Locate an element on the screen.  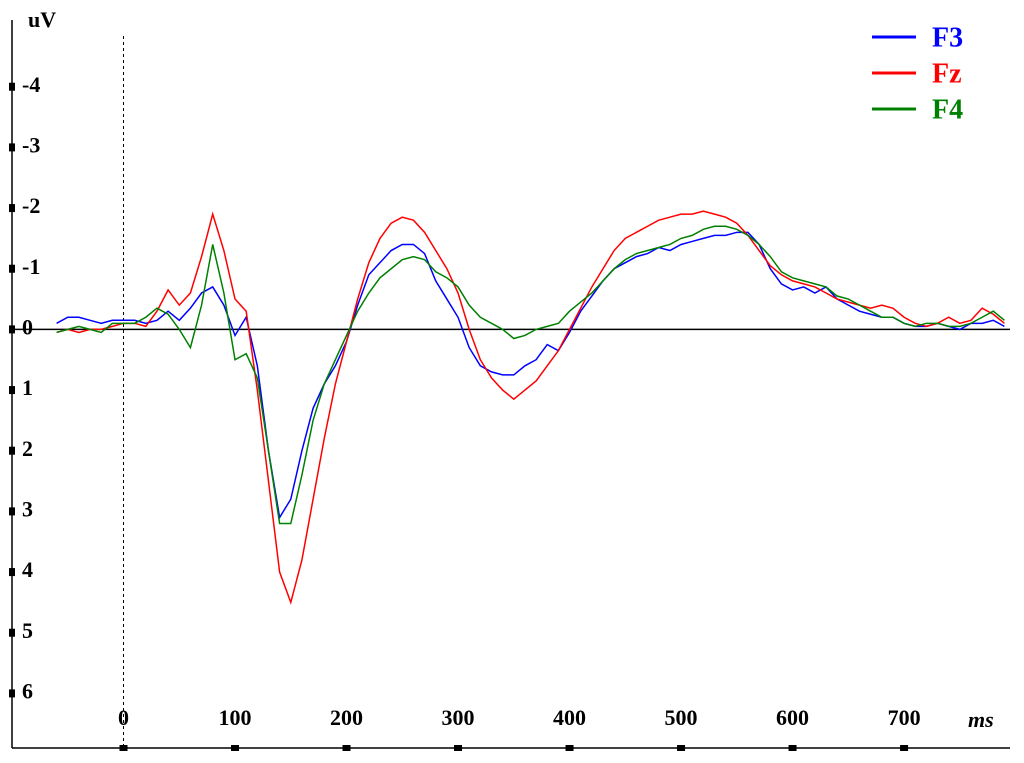
x-tick-label: 100 is located at coordinates (235, 717).